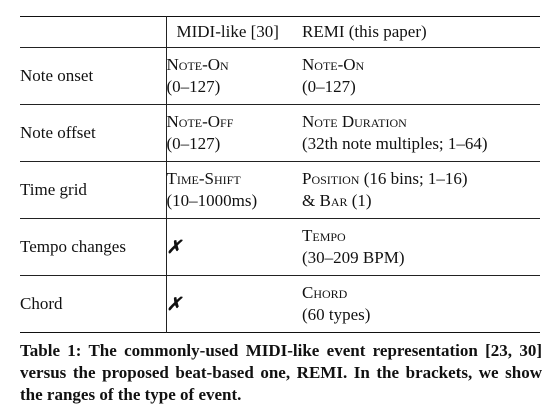 This screenshot has height=418, width=560. What do you see at coordinates (93, 32) in the screenshot?
I see `header-empty-cell` at bounding box center [93, 32].